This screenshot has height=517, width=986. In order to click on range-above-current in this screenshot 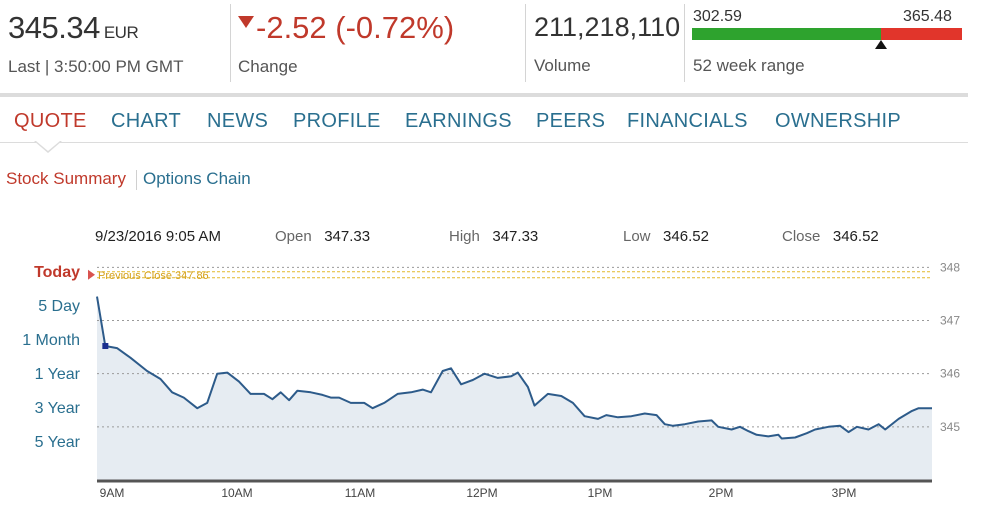, I will do `click(921, 34)`.